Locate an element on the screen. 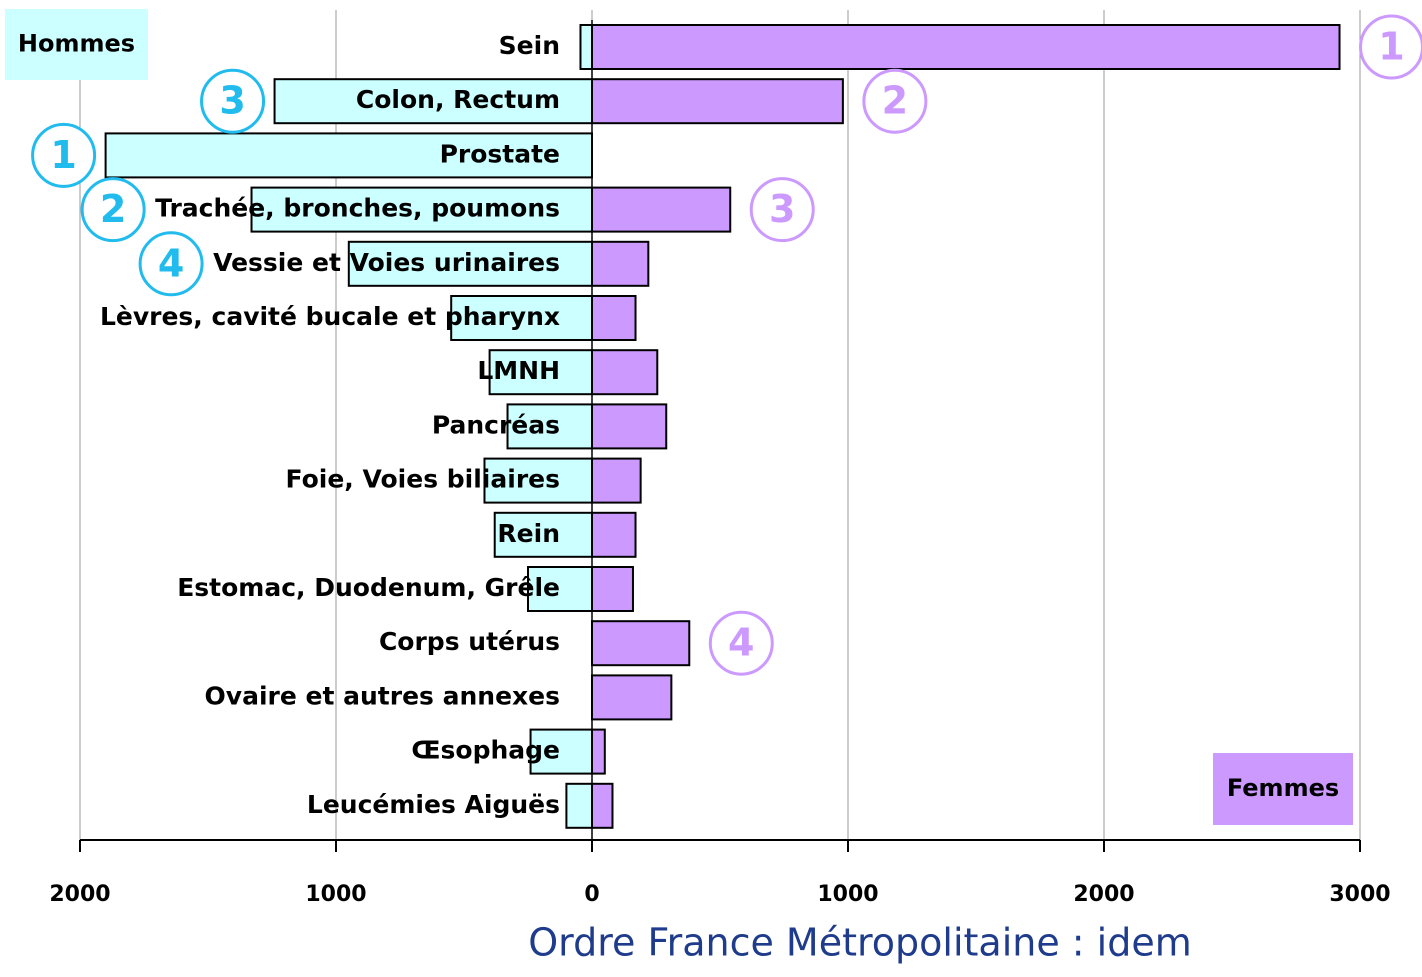 Image resolution: width=1422 pixels, height=977 pixels. category-label: Sein is located at coordinates (529, 45).